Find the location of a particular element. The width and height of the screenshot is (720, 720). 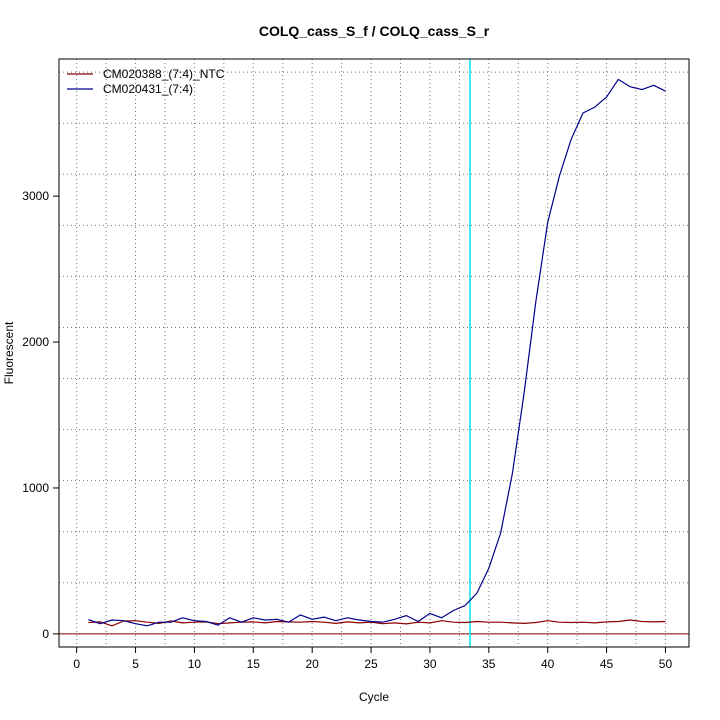

y-tick-label: 3000 is located at coordinates (35, 196).